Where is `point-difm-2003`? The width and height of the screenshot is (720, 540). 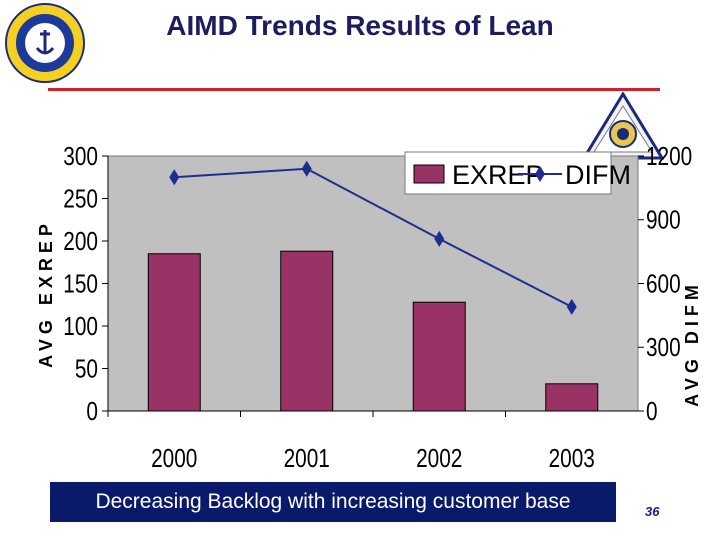
point-difm-2003 is located at coordinates (571, 306).